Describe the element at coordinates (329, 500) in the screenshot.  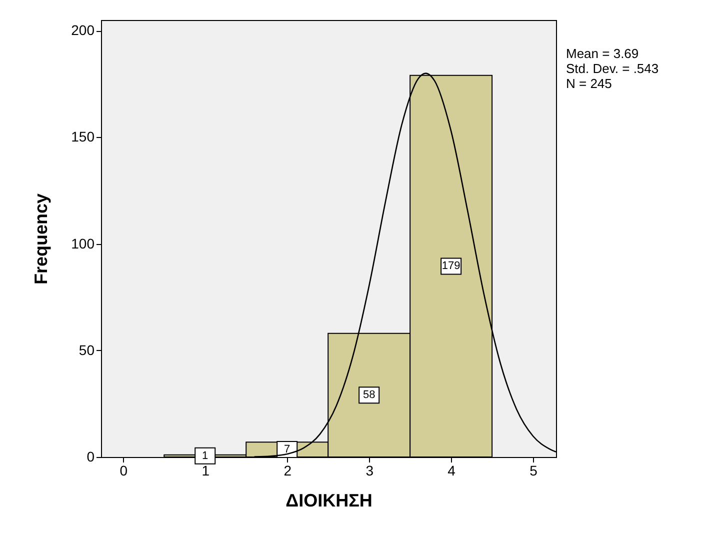
I see `x-axis-title: ΔΙΟΙΚΗΣΗ` at that location.